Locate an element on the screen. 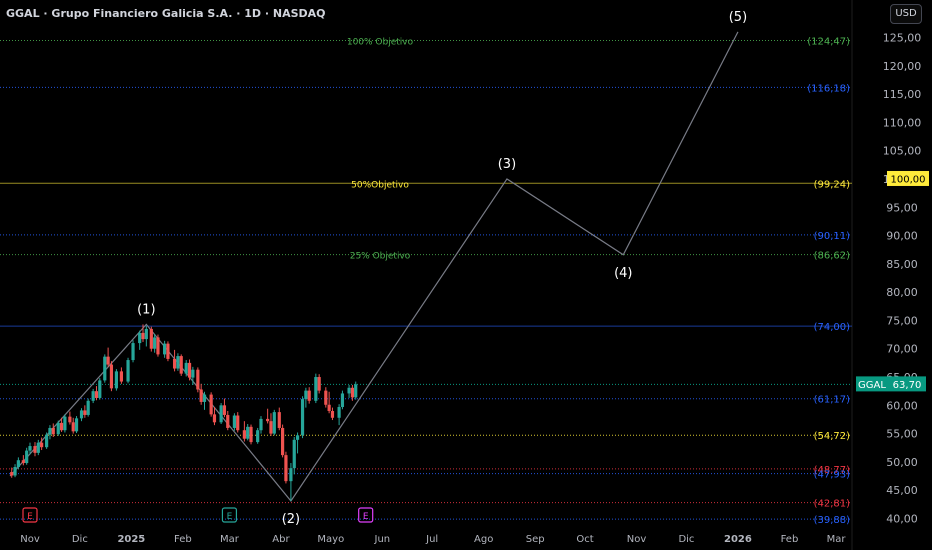  wave-label: (3) is located at coordinates (507, 164).